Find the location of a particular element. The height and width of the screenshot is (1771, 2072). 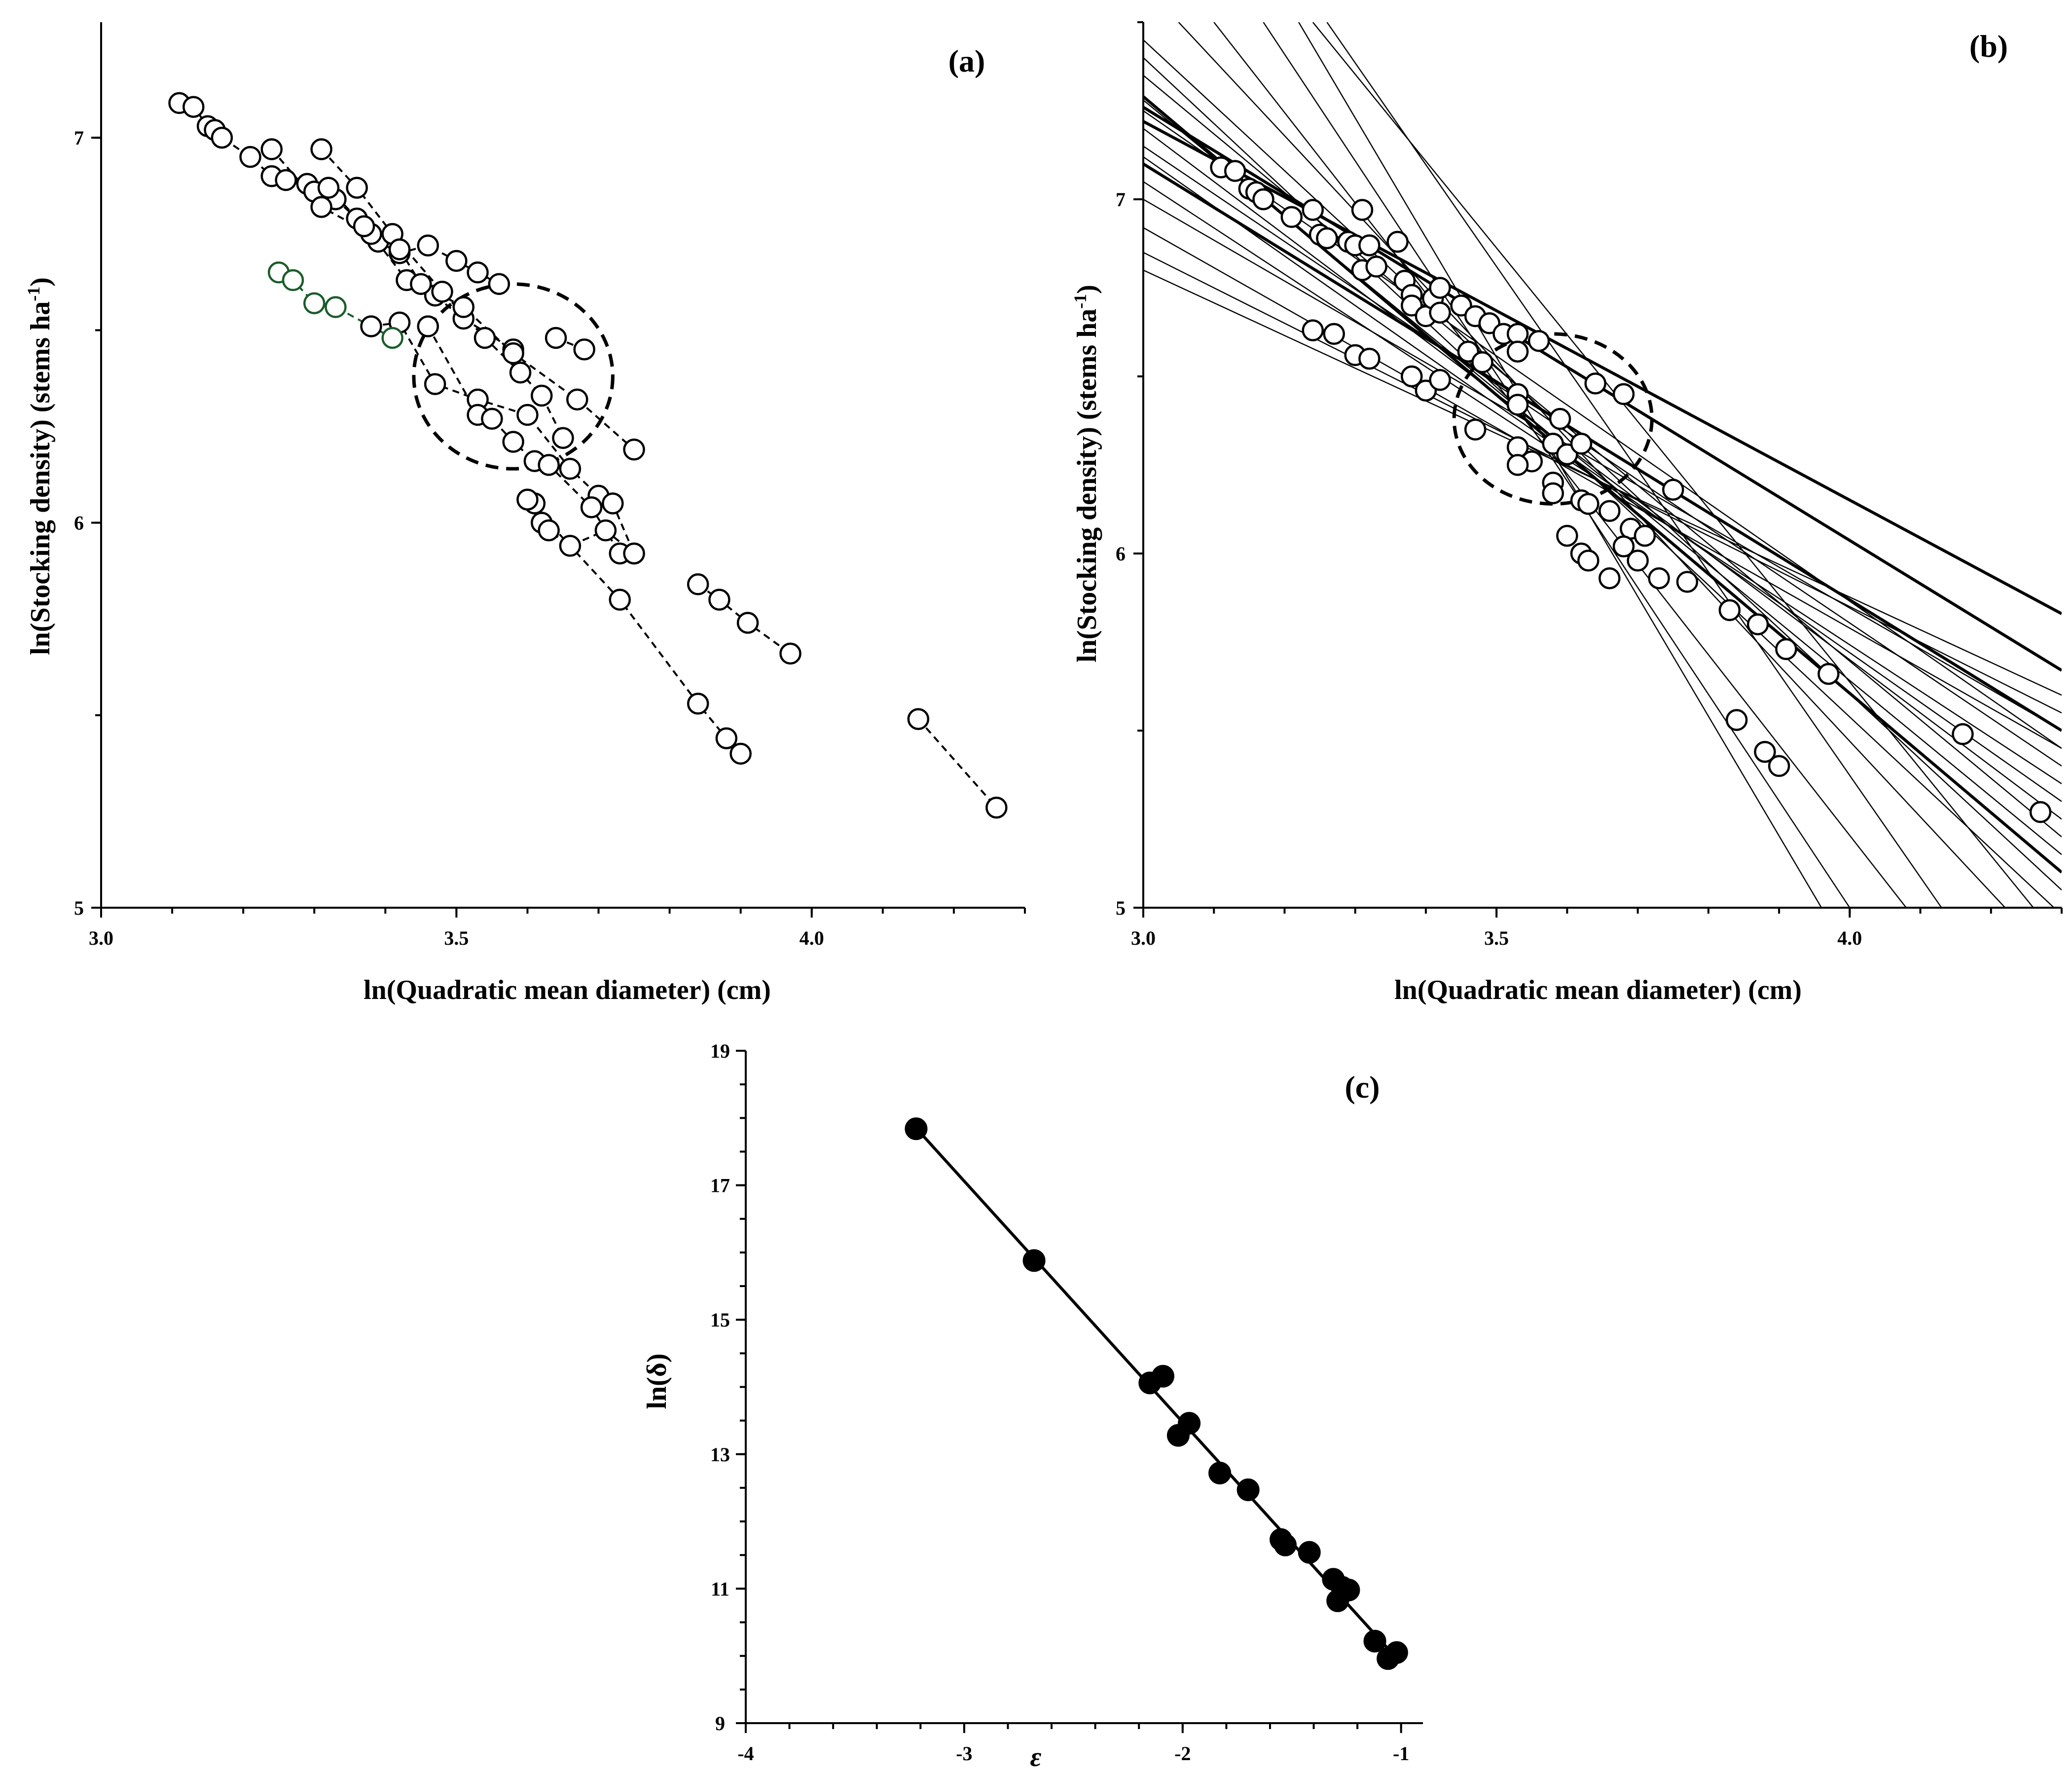

panel-b-y-axis-title-main: ln(Stocking density) (stems ha is located at coordinates (1087, 486).